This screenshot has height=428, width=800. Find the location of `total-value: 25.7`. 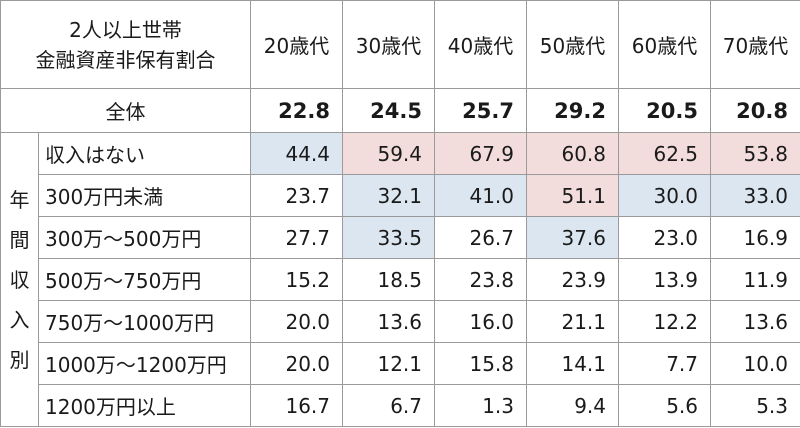

total-value: 25.7 is located at coordinates (480, 110).